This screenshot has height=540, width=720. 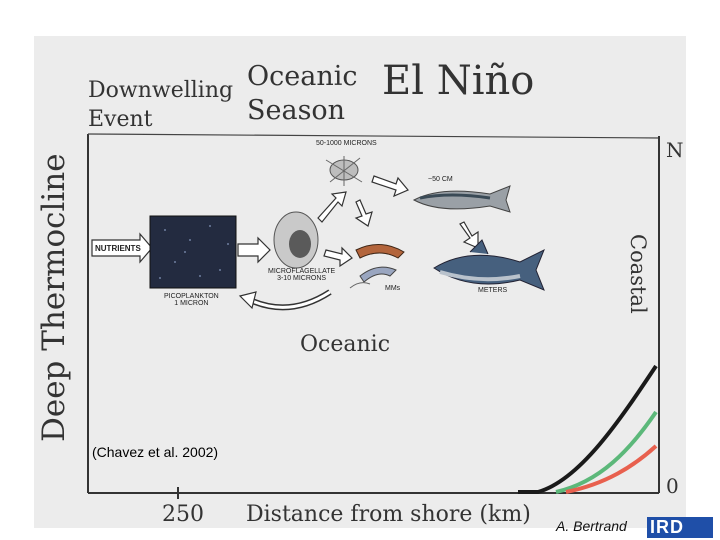 What do you see at coordinates (675, 150) in the screenshot?
I see `right-axis-top-label: N` at bounding box center [675, 150].